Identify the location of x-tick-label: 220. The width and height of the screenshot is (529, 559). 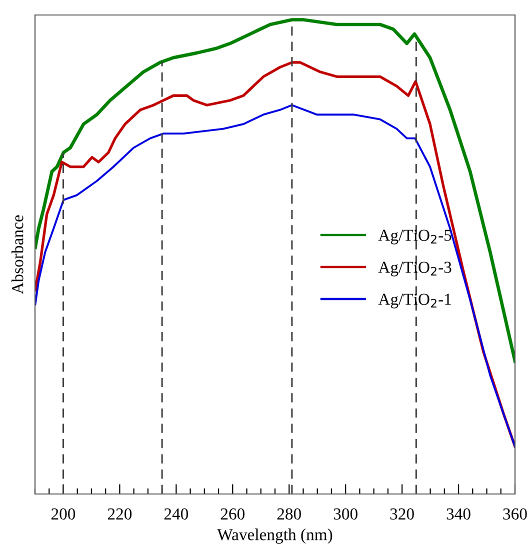
(120, 514).